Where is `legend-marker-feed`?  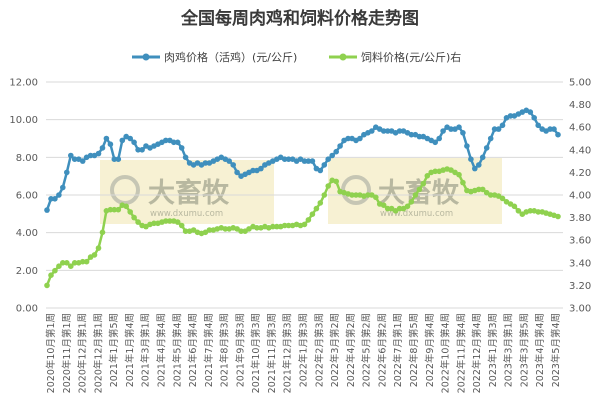
legend-marker-feed is located at coordinates (343, 57).